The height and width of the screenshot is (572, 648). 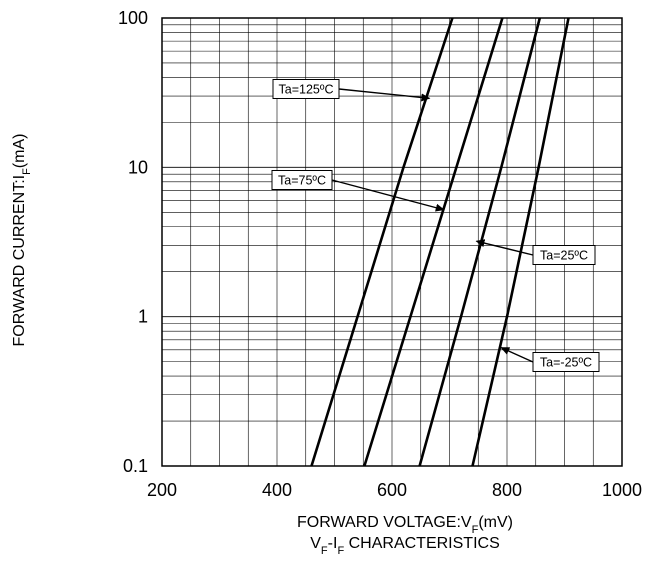 What do you see at coordinates (622, 490) in the screenshot?
I see `x-tick-label: 1000` at bounding box center [622, 490].